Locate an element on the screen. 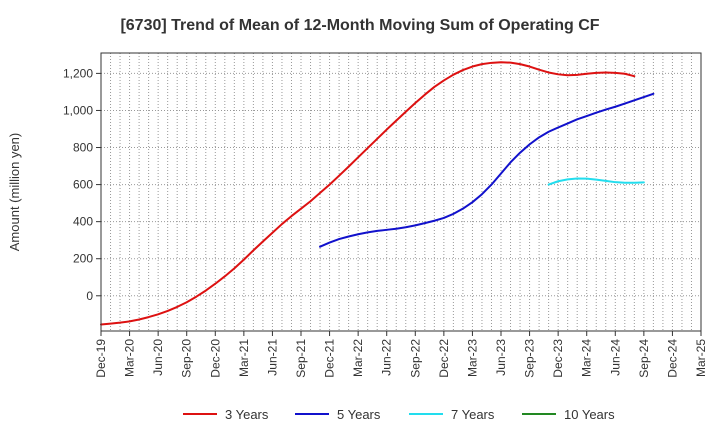  y-axis-ticks: 0 200 400 600 800 1,000 1,200 is located at coordinates (82, 184).